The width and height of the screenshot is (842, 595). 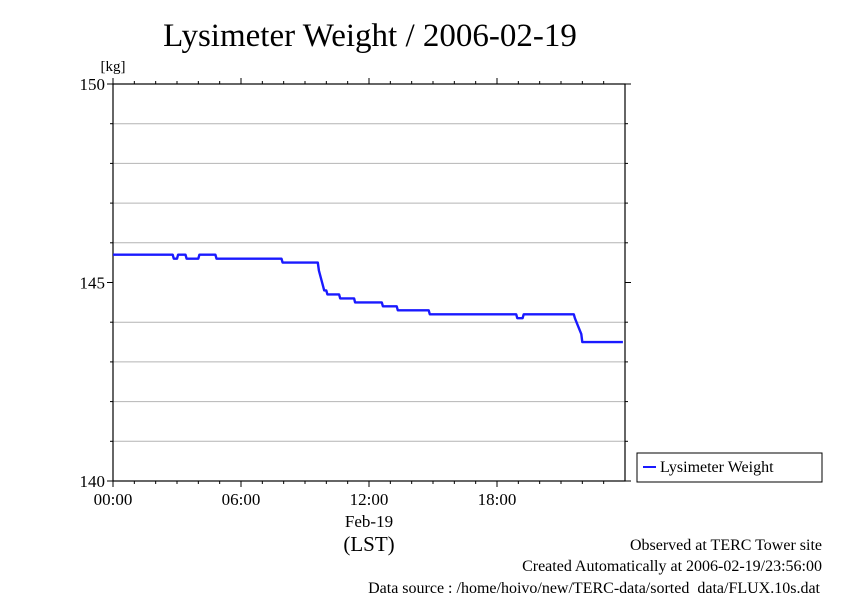 I want to click on legend-label: Lysimeter Weight, so click(x=717, y=467).